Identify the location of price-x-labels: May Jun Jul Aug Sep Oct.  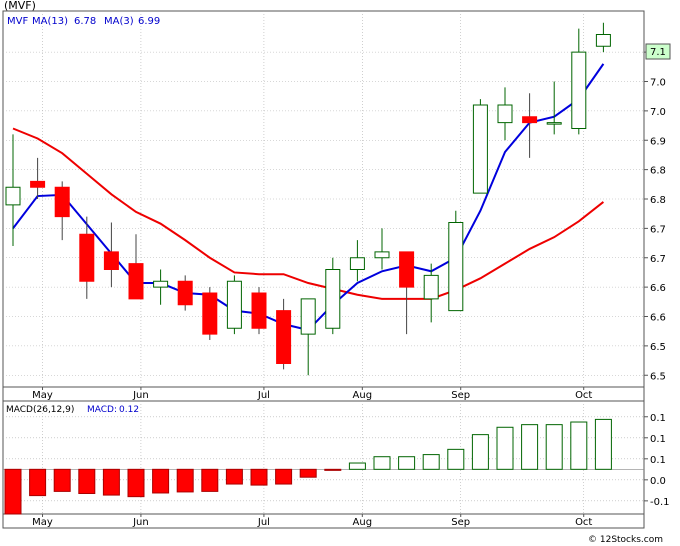
(312, 394).